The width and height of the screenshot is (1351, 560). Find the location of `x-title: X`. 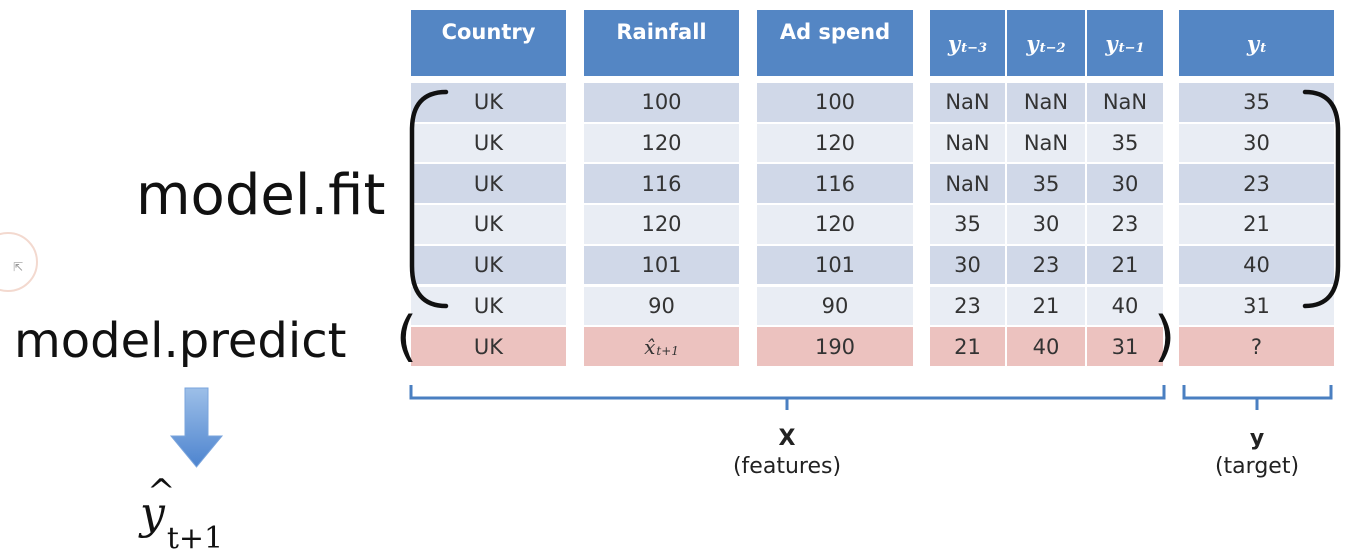

x-title: X is located at coordinates (787, 438).